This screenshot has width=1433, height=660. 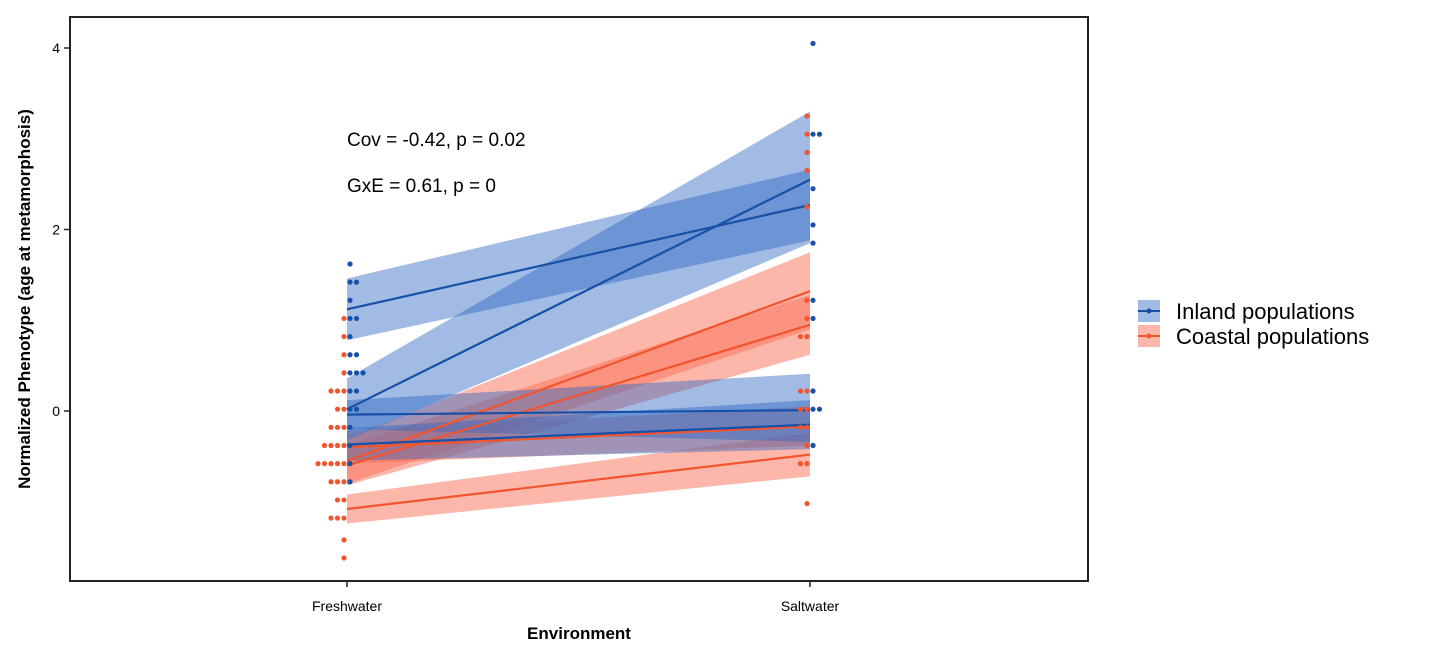 I want to click on x-tick-label: Saltwater, so click(x=810, y=606).